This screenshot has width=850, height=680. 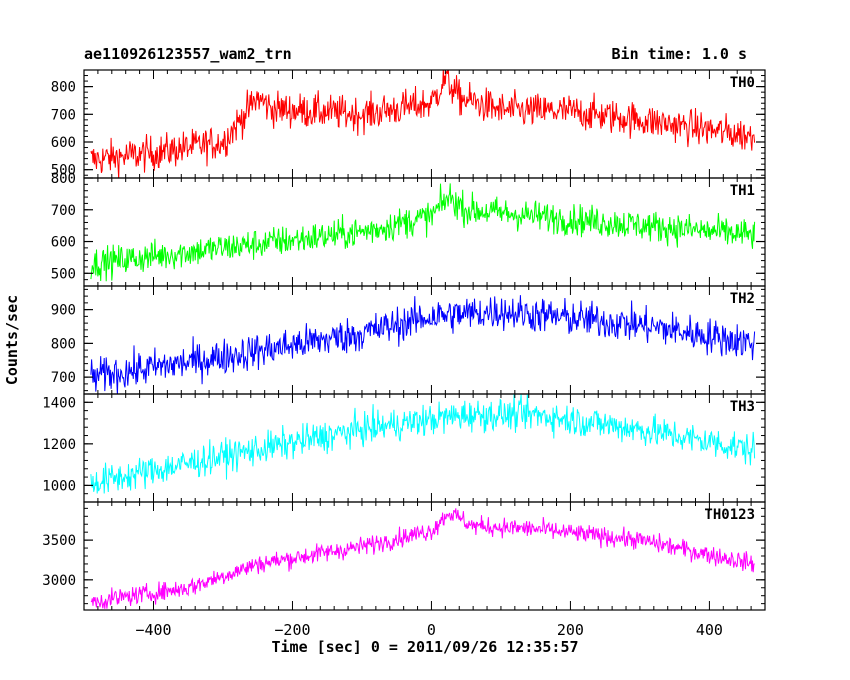 I want to click on panel-th0: 500 600 700 800 TH0, so click(x=408, y=124).